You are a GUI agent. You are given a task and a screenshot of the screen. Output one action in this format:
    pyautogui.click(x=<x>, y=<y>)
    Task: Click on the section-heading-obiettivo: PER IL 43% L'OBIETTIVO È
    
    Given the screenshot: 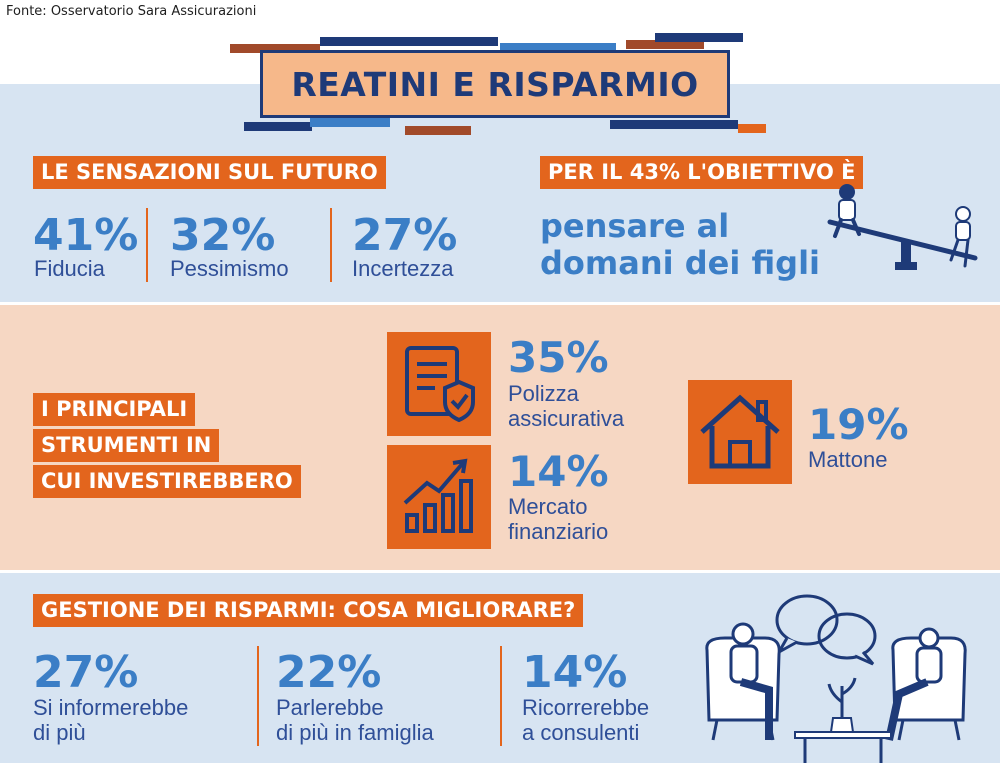 What is the action you would take?
    pyautogui.click(x=702, y=172)
    